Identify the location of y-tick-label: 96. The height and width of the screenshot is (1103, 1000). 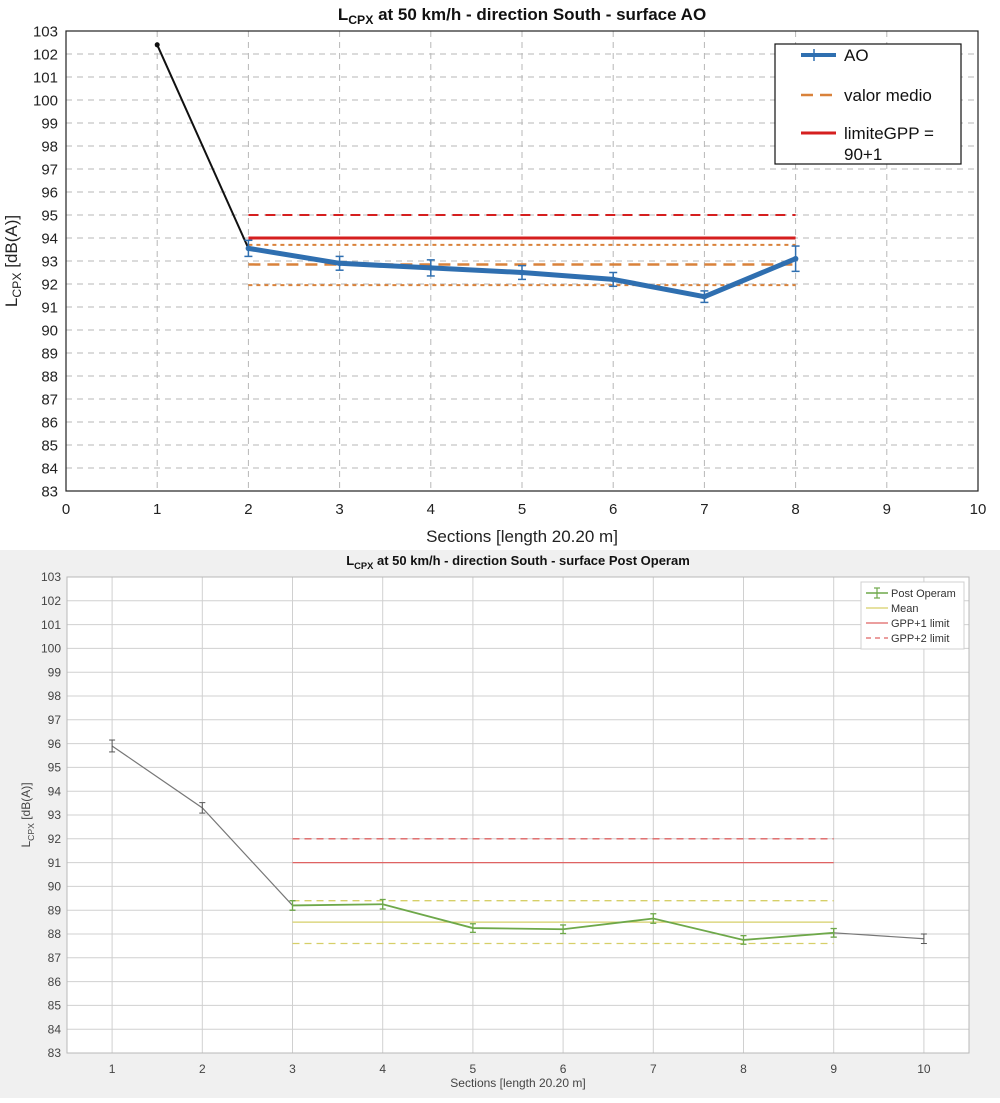
(49, 192).